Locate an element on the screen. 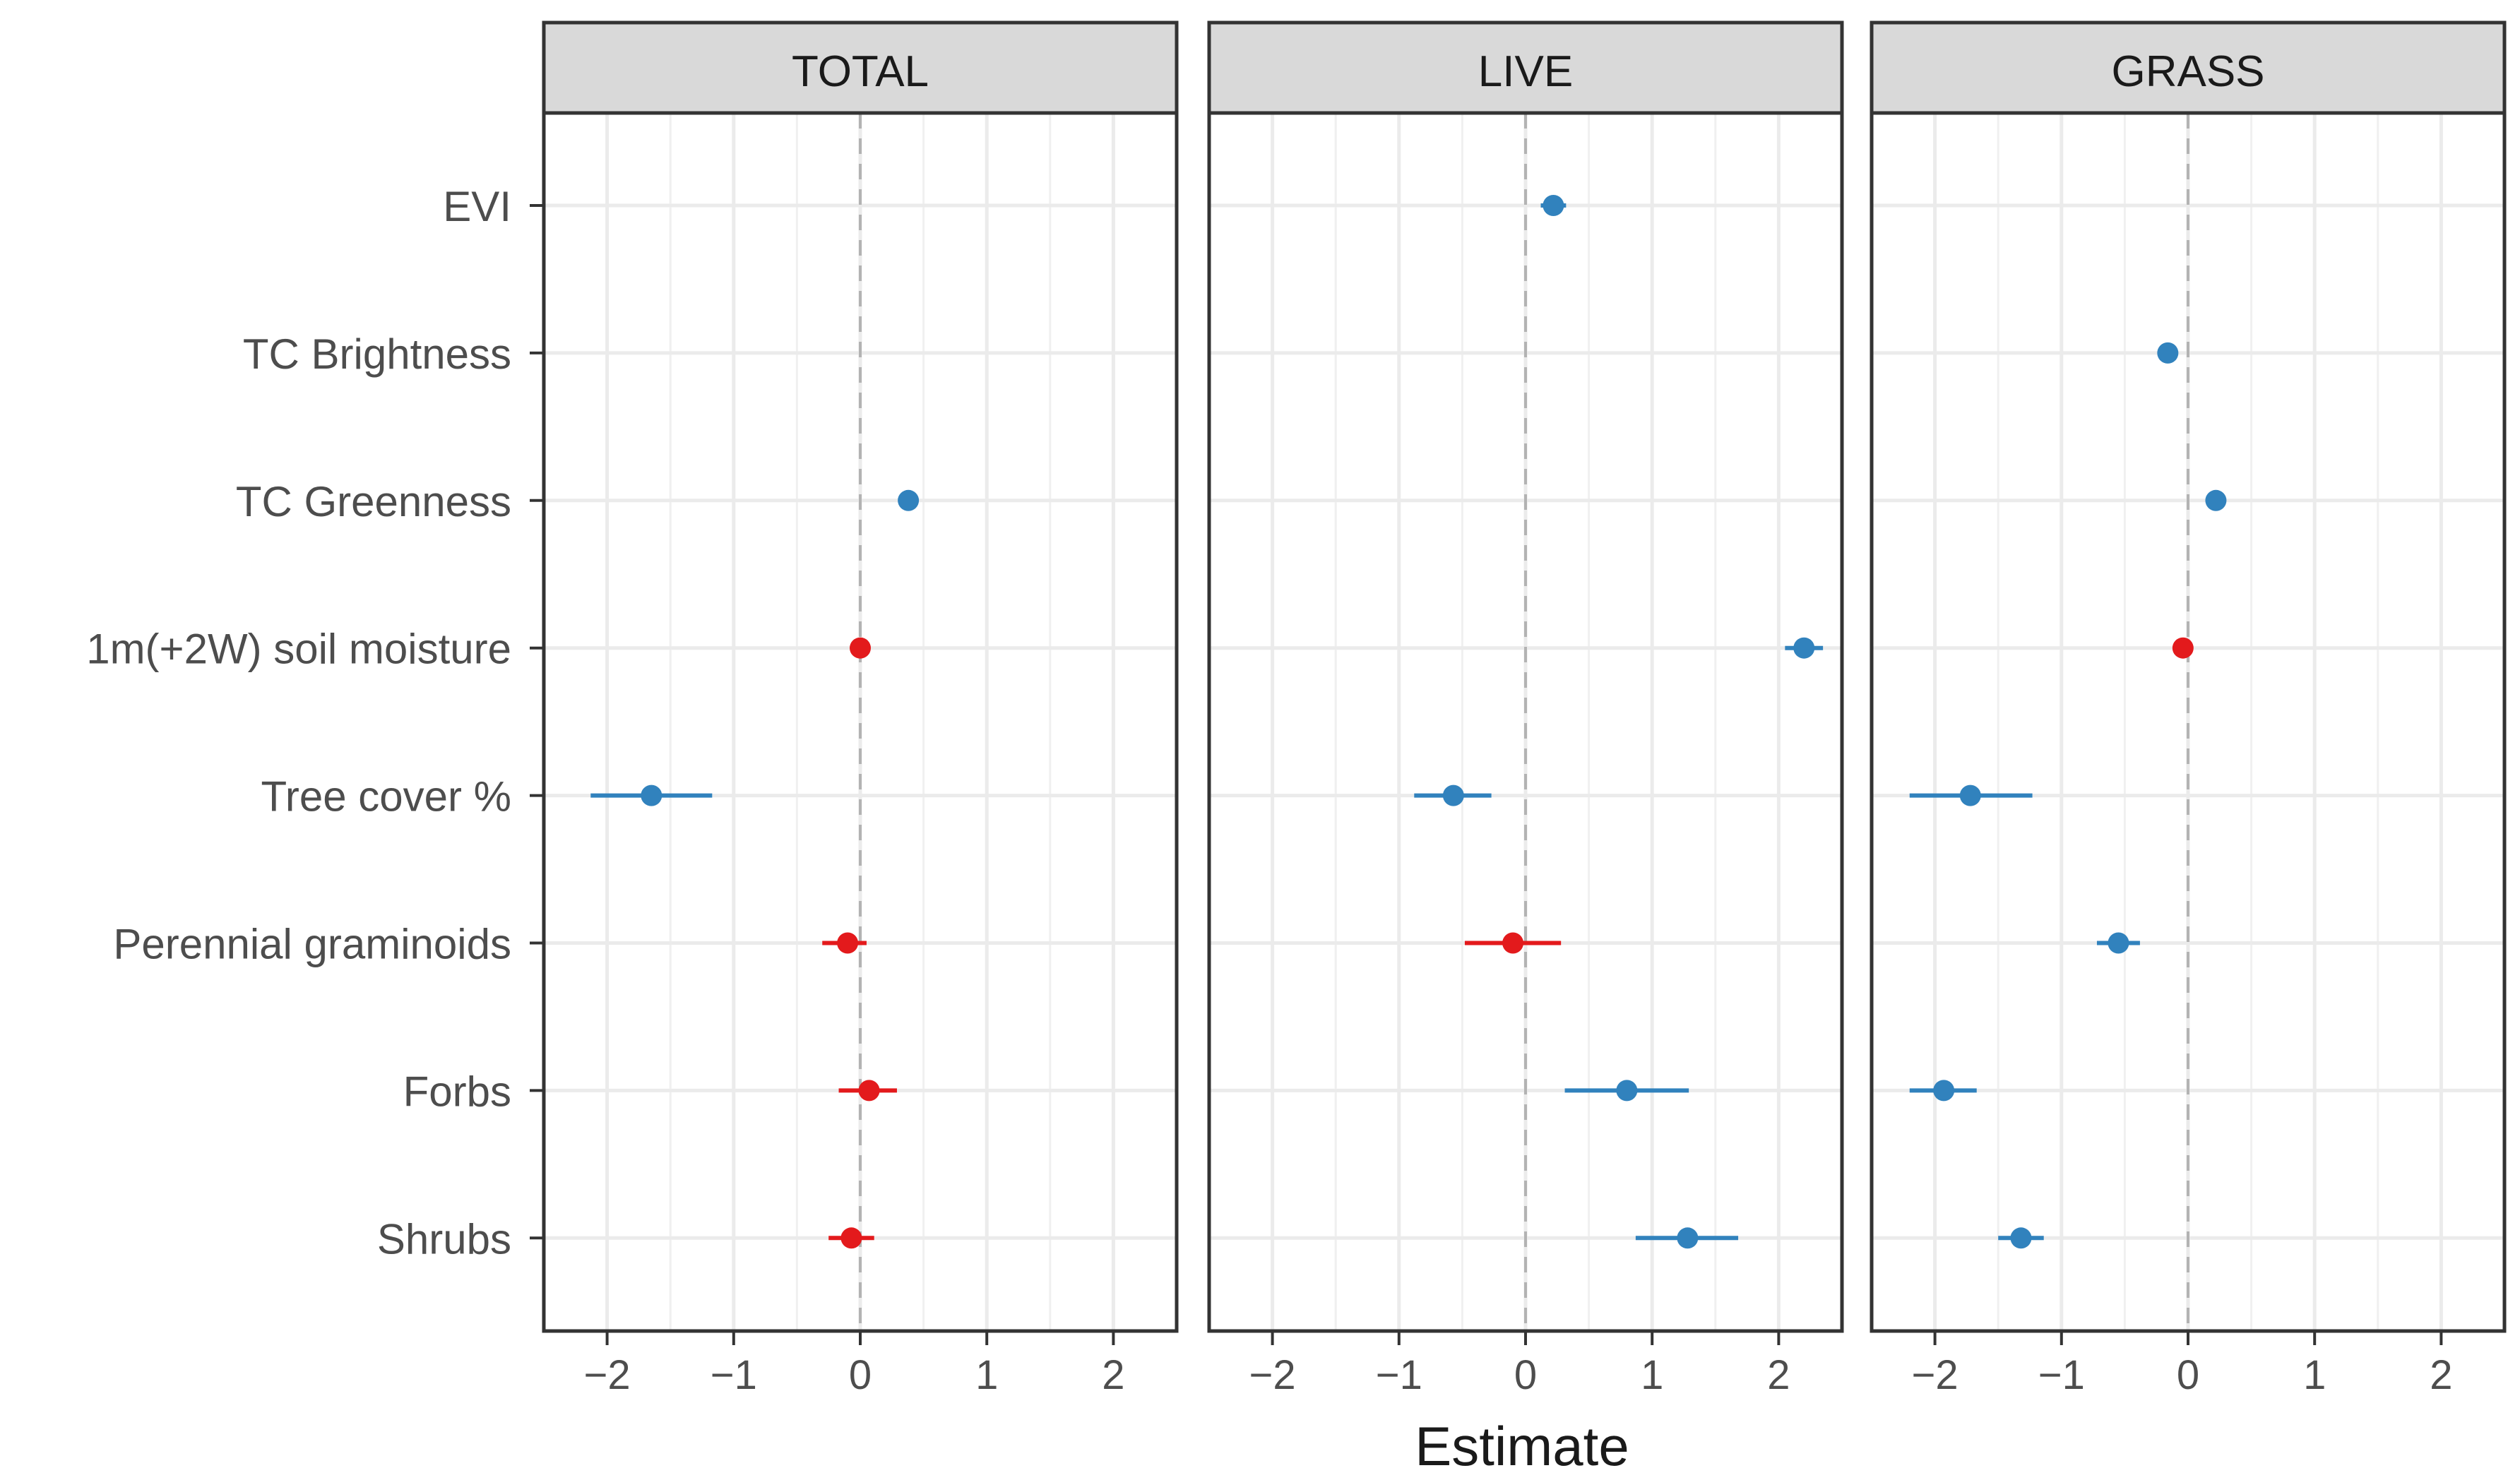 This screenshot has height=1480, width=2520. y-tick-label: Forbs is located at coordinates (457, 1091).